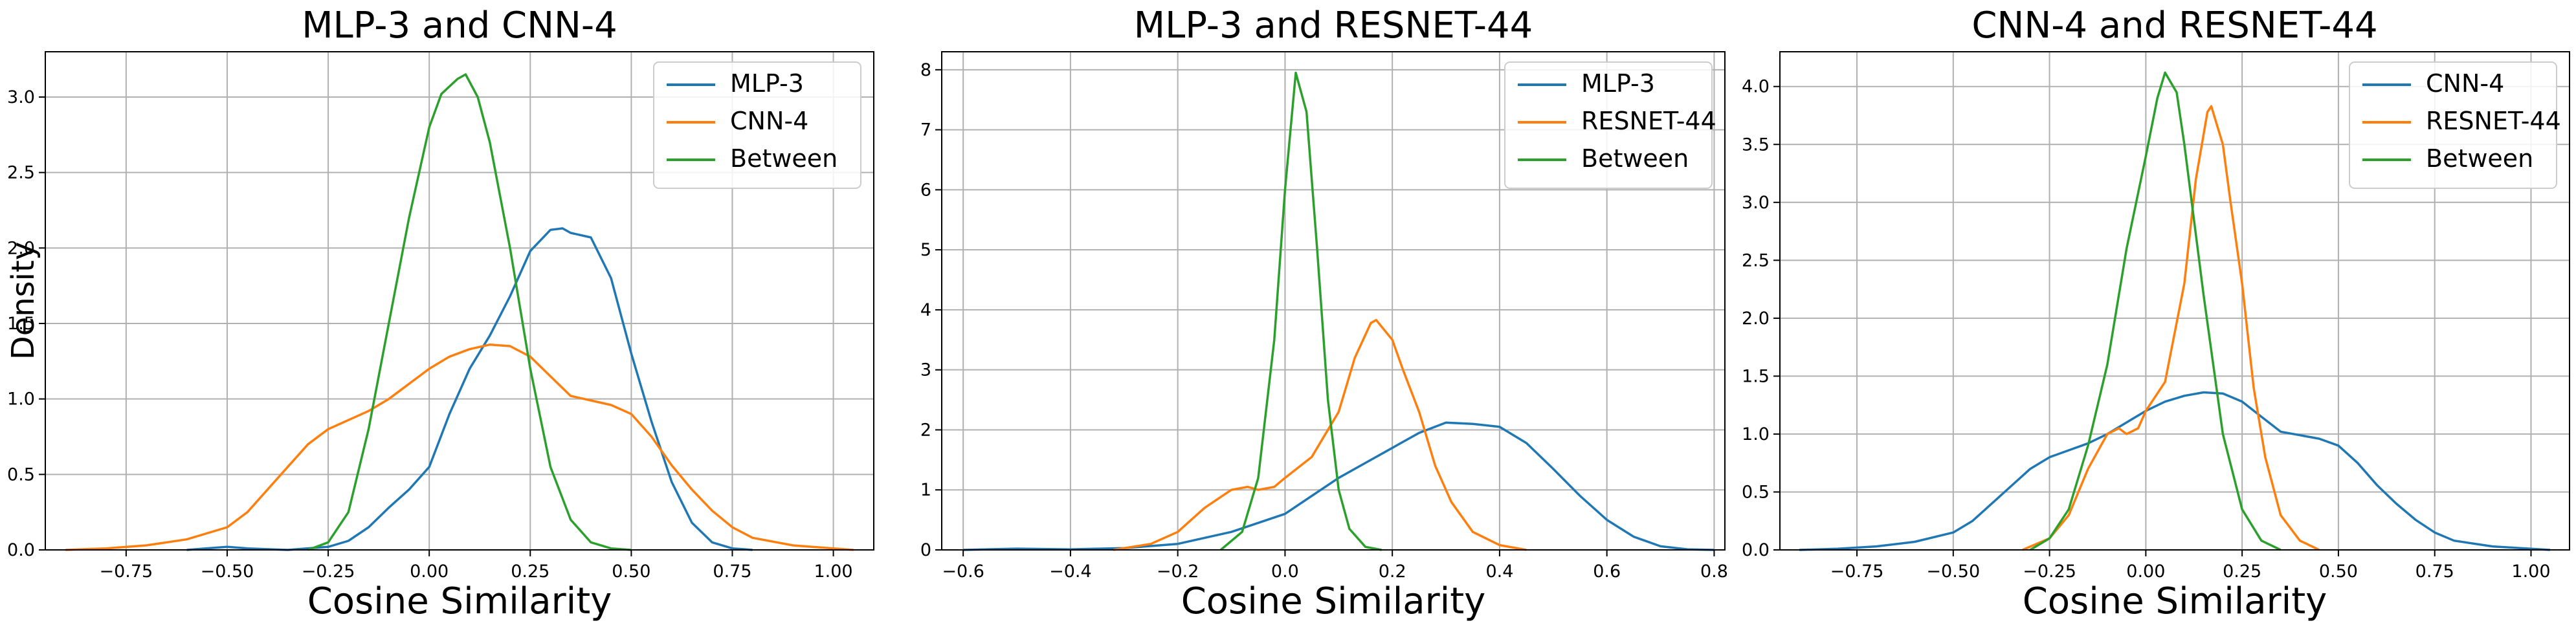 This screenshot has height=634, width=2576. I want to click on y-tick-label: 7, so click(925, 130).